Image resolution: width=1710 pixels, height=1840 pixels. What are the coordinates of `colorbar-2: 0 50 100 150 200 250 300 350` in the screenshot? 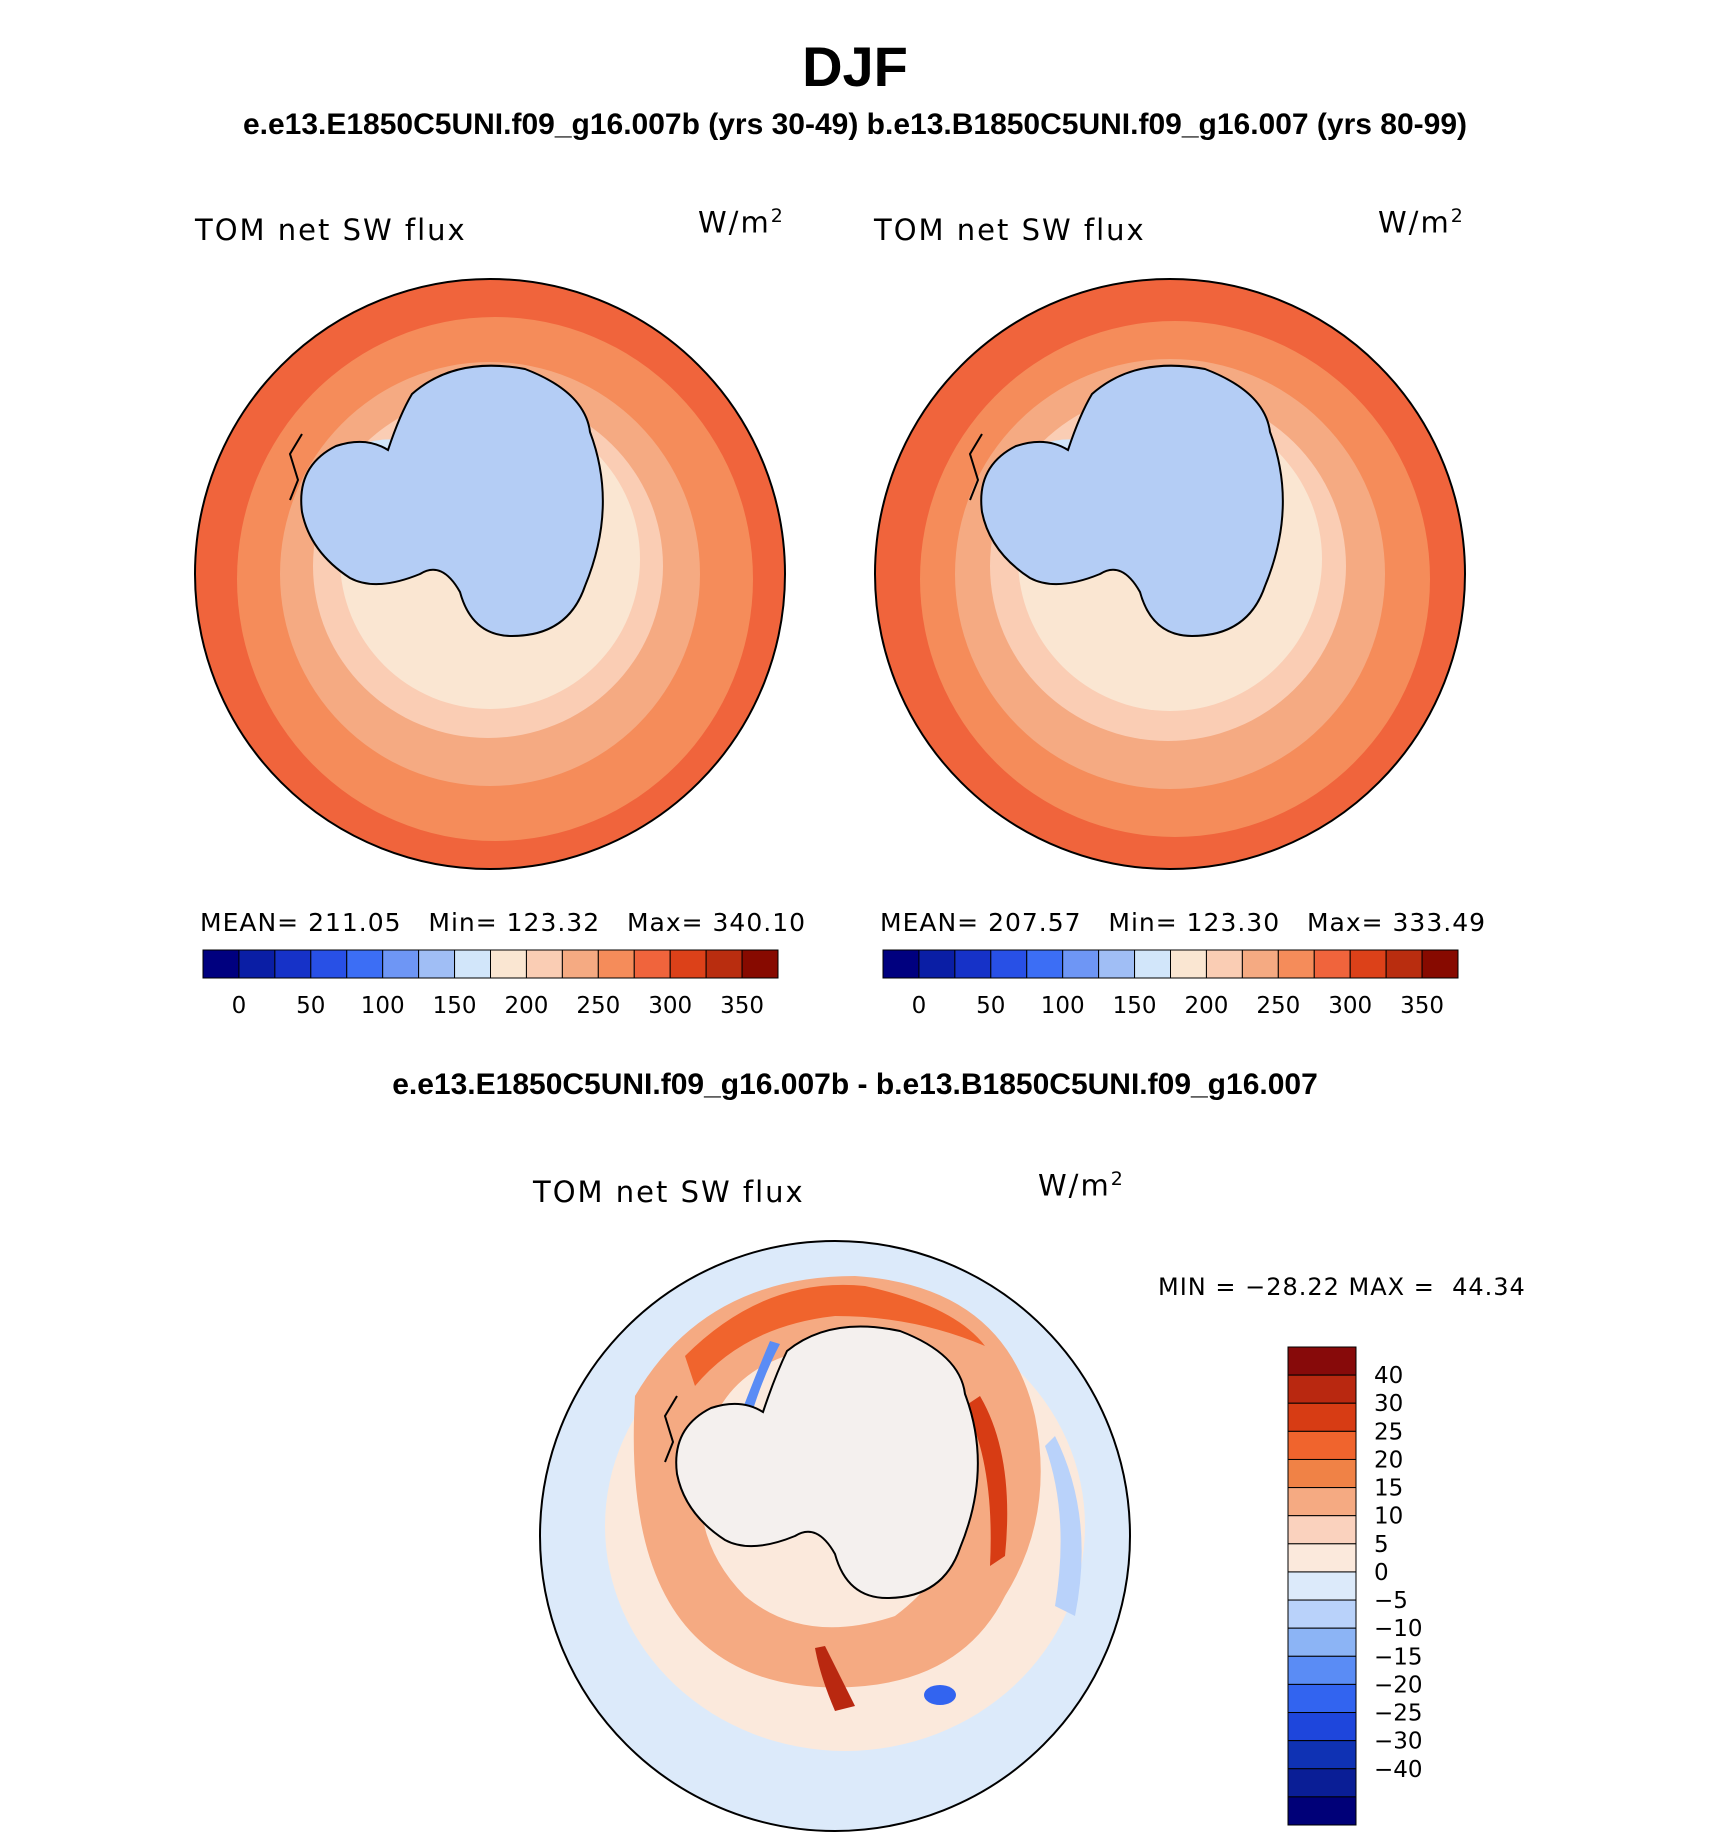 It's located at (1170, 984).